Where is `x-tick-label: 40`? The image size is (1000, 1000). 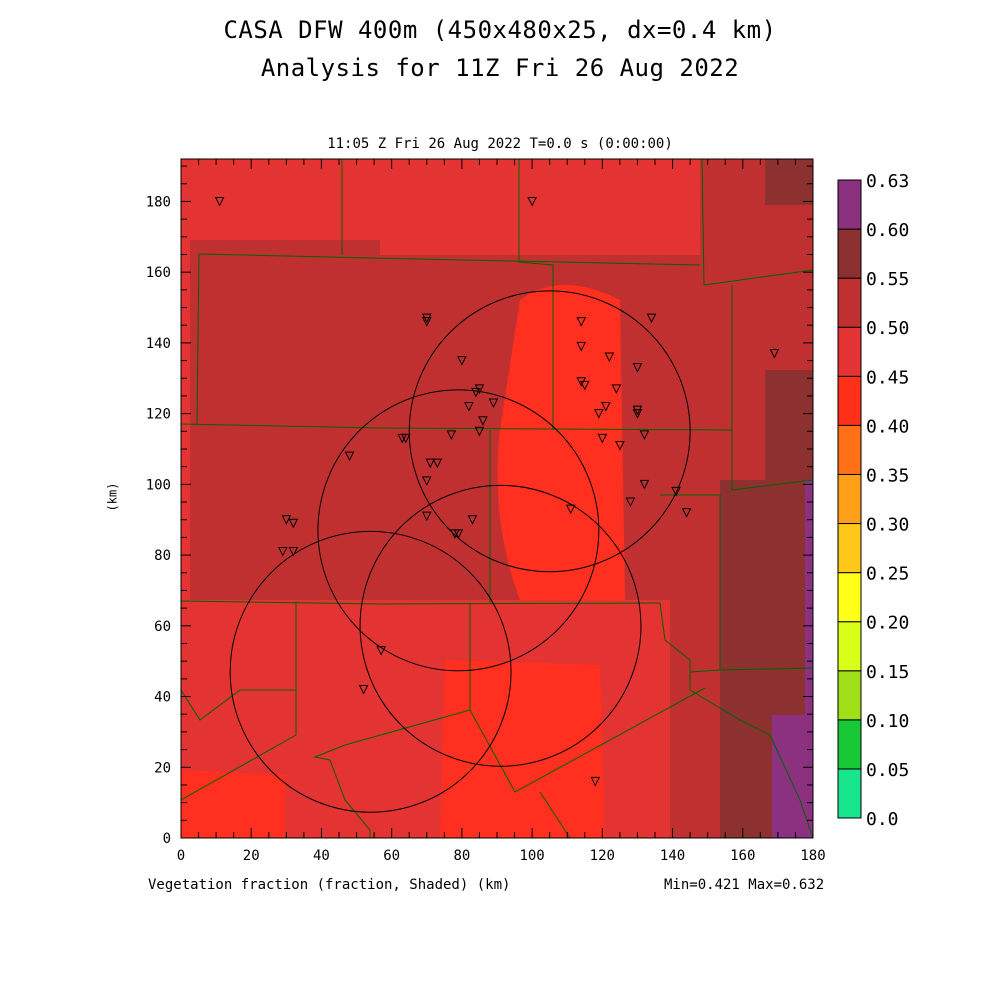 x-tick-label: 40 is located at coordinates (321, 856).